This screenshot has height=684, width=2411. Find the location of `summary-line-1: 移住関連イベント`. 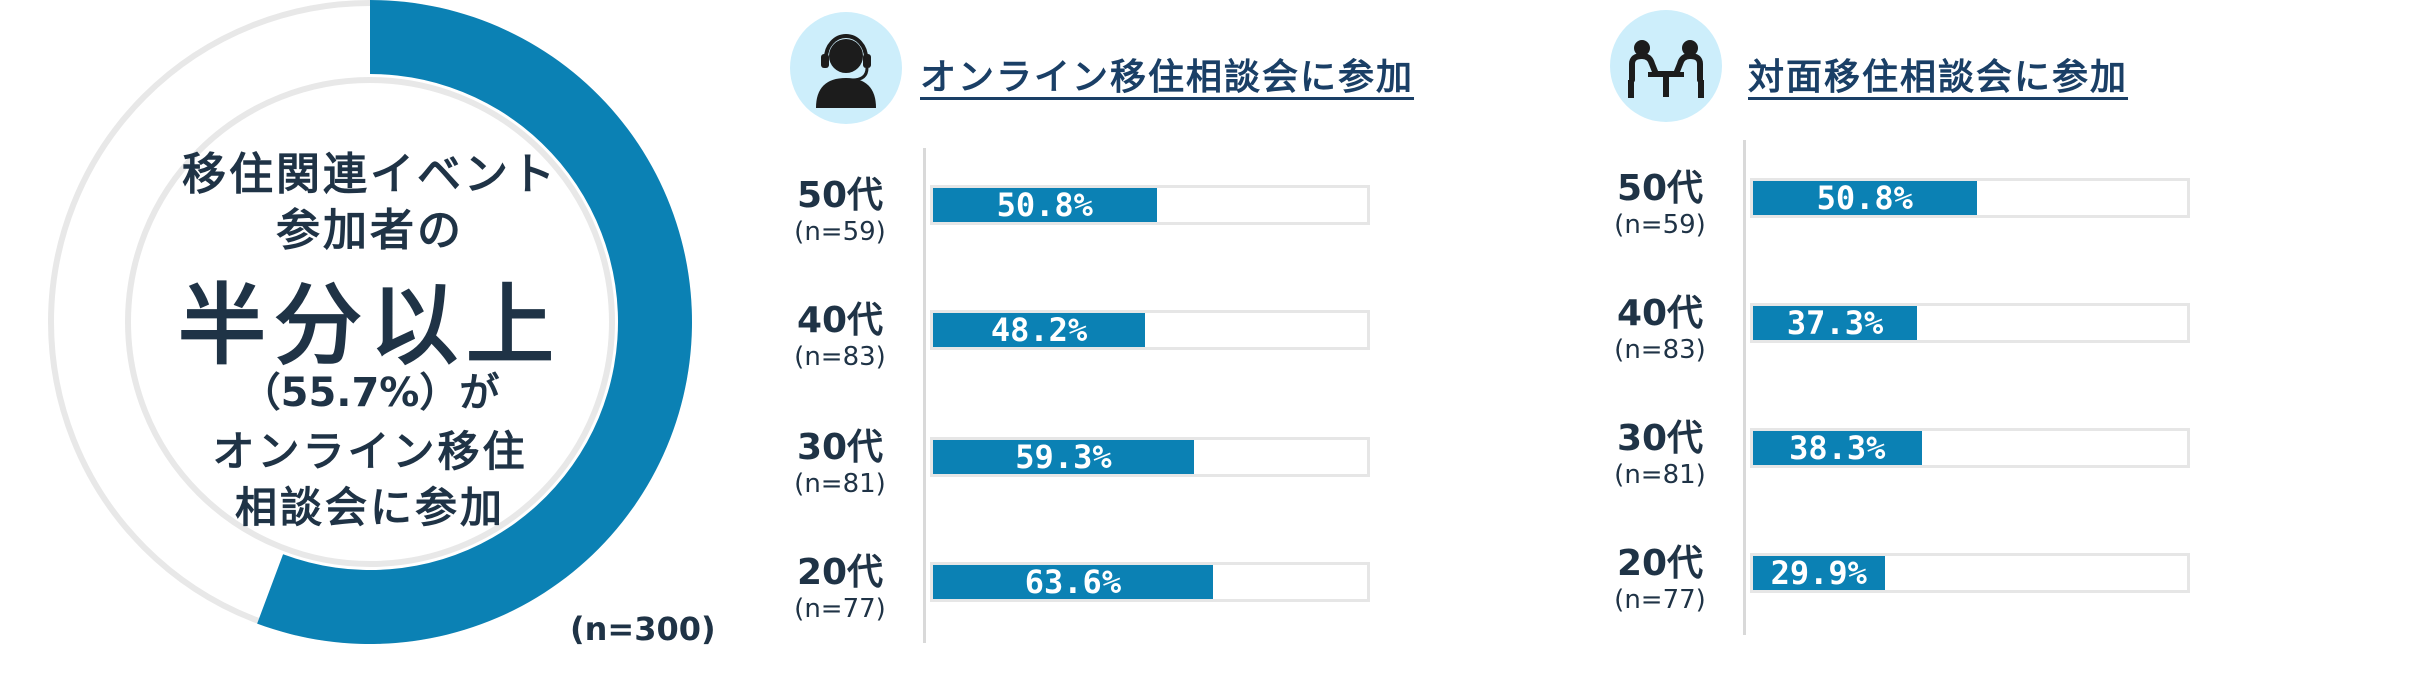

summary-line-1: 移住関連イベント is located at coordinates (370, 174).